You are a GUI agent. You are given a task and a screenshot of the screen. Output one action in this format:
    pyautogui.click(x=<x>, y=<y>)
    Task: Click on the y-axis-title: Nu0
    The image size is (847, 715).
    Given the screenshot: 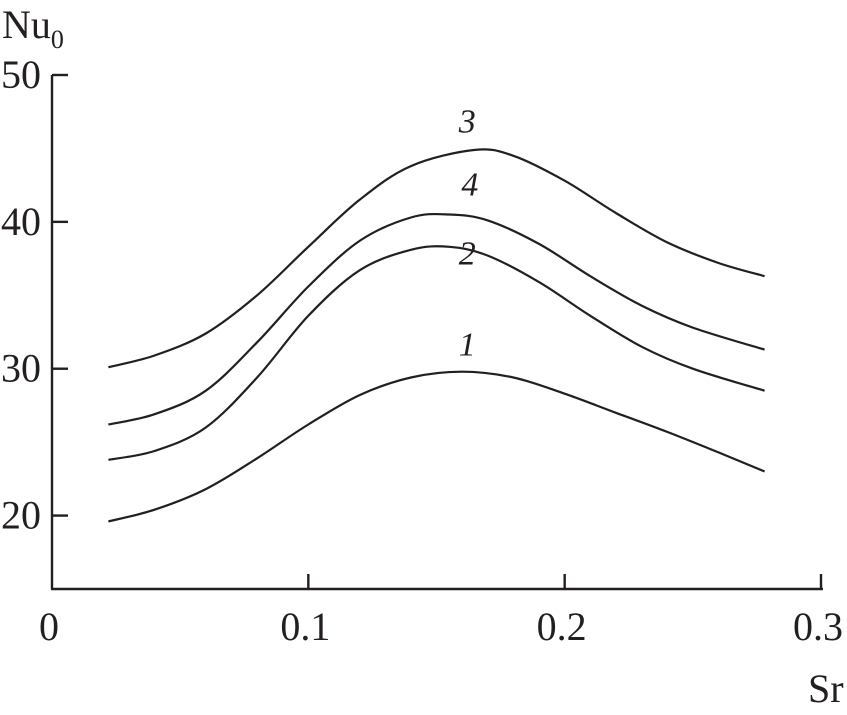 What is the action you would take?
    pyautogui.click(x=33, y=28)
    